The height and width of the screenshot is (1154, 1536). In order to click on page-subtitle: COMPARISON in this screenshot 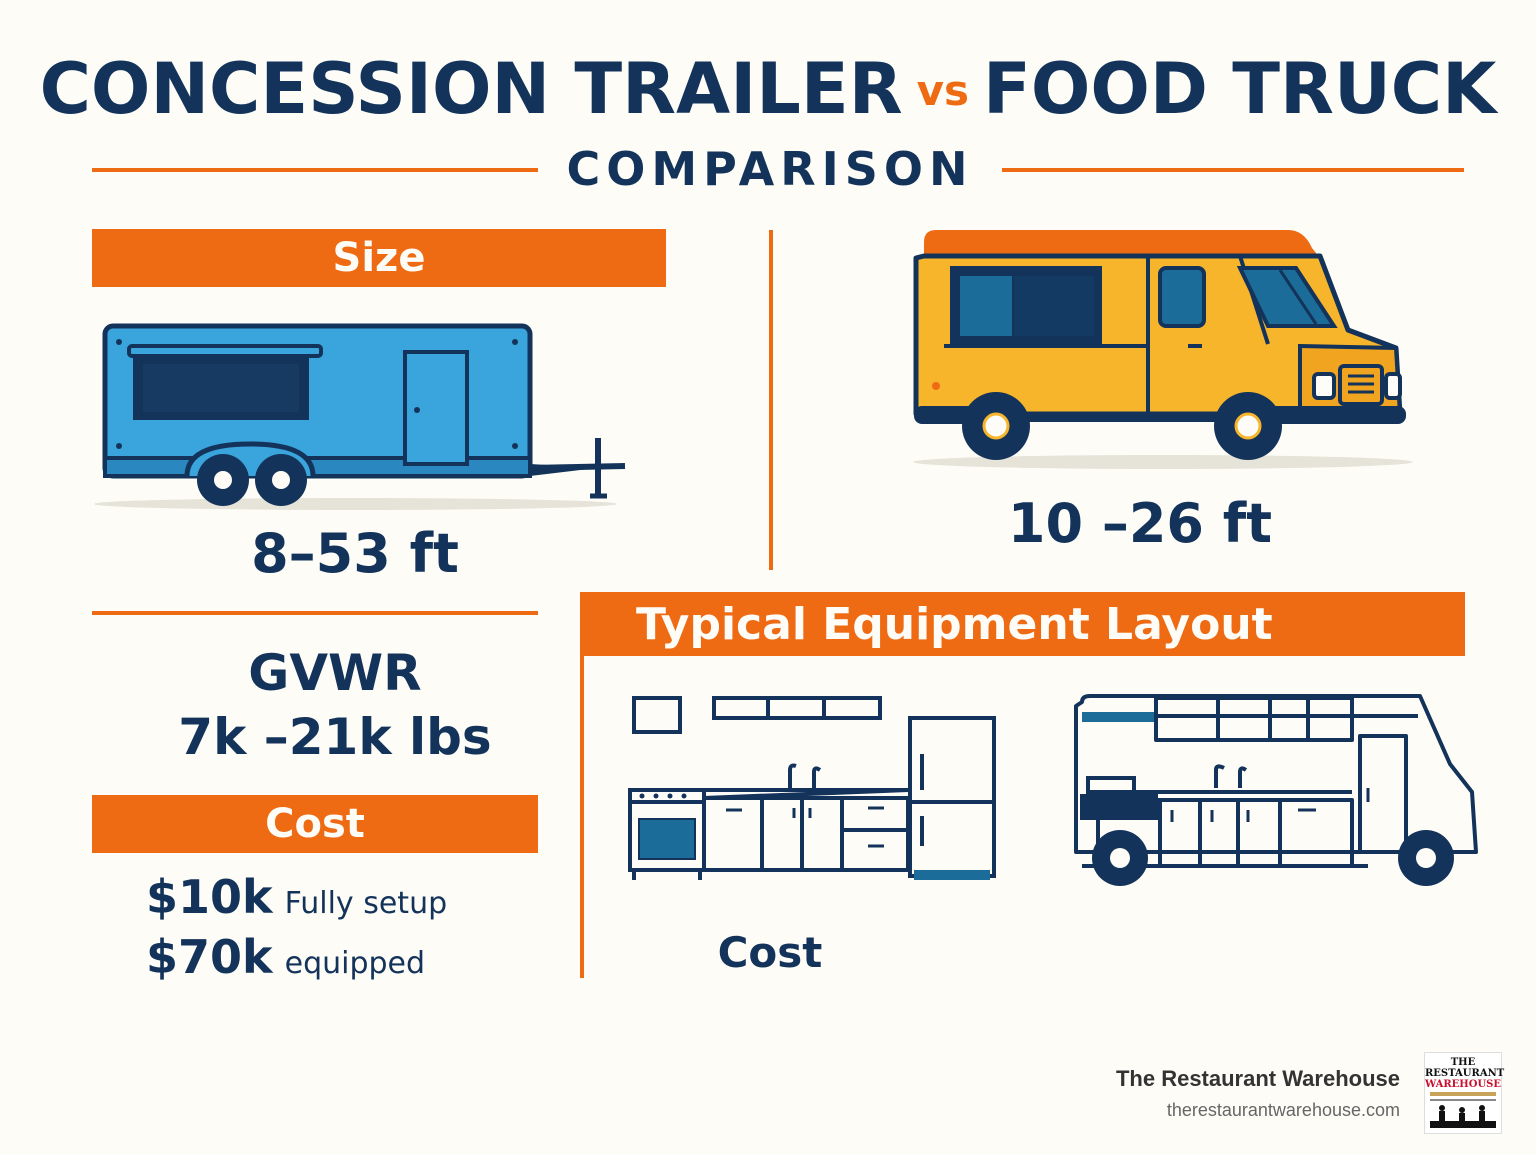, I will do `click(770, 169)`.